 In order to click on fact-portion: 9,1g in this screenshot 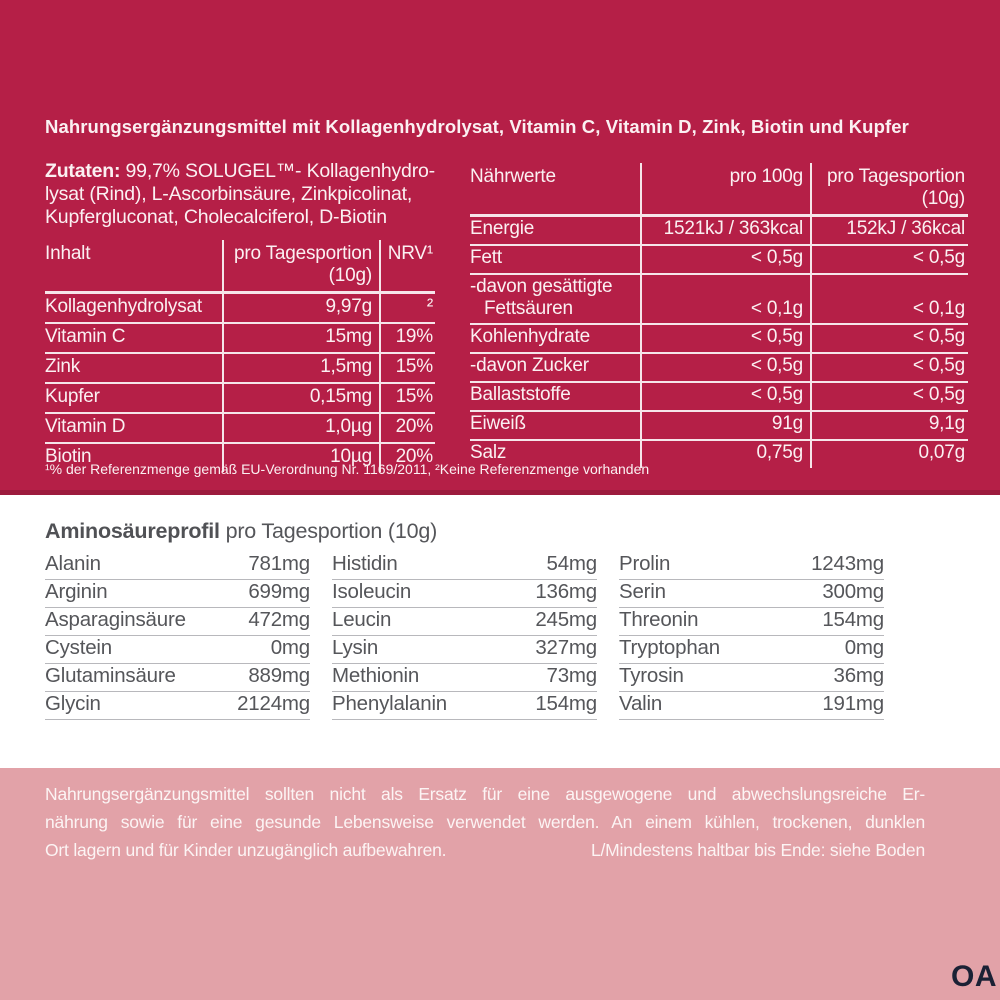, I will do `click(889, 425)`.